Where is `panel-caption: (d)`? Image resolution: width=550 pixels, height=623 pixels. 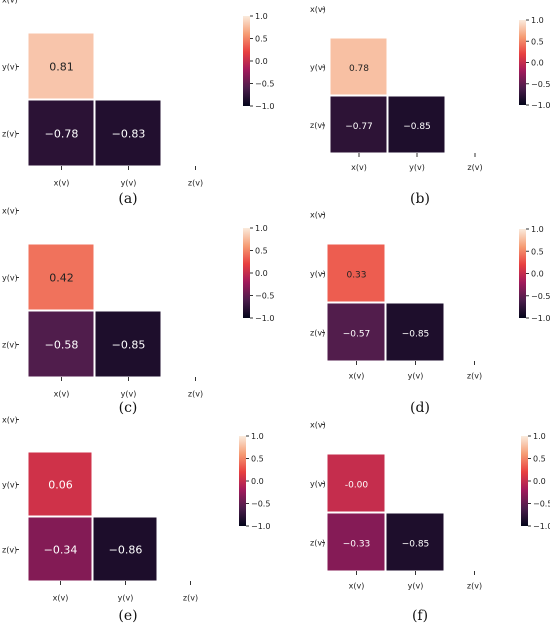 panel-caption: (d) is located at coordinates (420, 408).